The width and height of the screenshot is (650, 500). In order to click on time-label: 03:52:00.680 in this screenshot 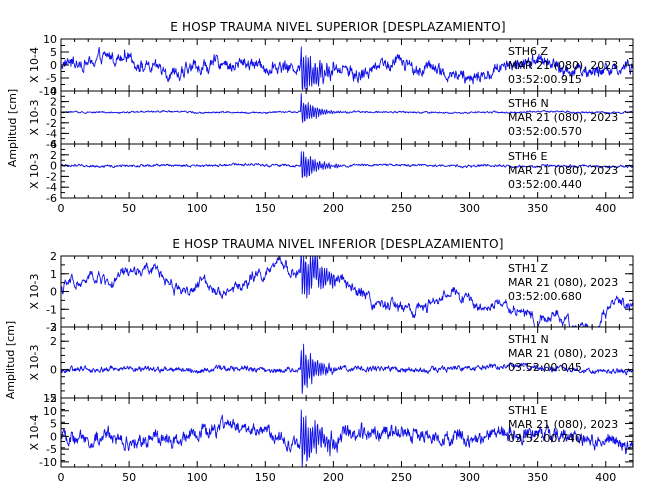, I will do `click(545, 296)`.